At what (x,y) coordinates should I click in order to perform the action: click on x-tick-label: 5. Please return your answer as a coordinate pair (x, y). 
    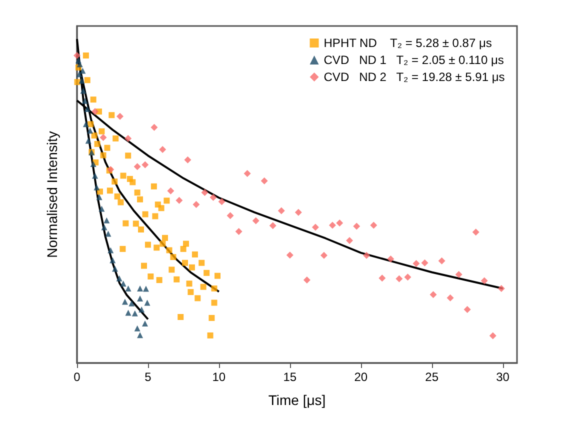
    Looking at the image, I should click on (148, 377).